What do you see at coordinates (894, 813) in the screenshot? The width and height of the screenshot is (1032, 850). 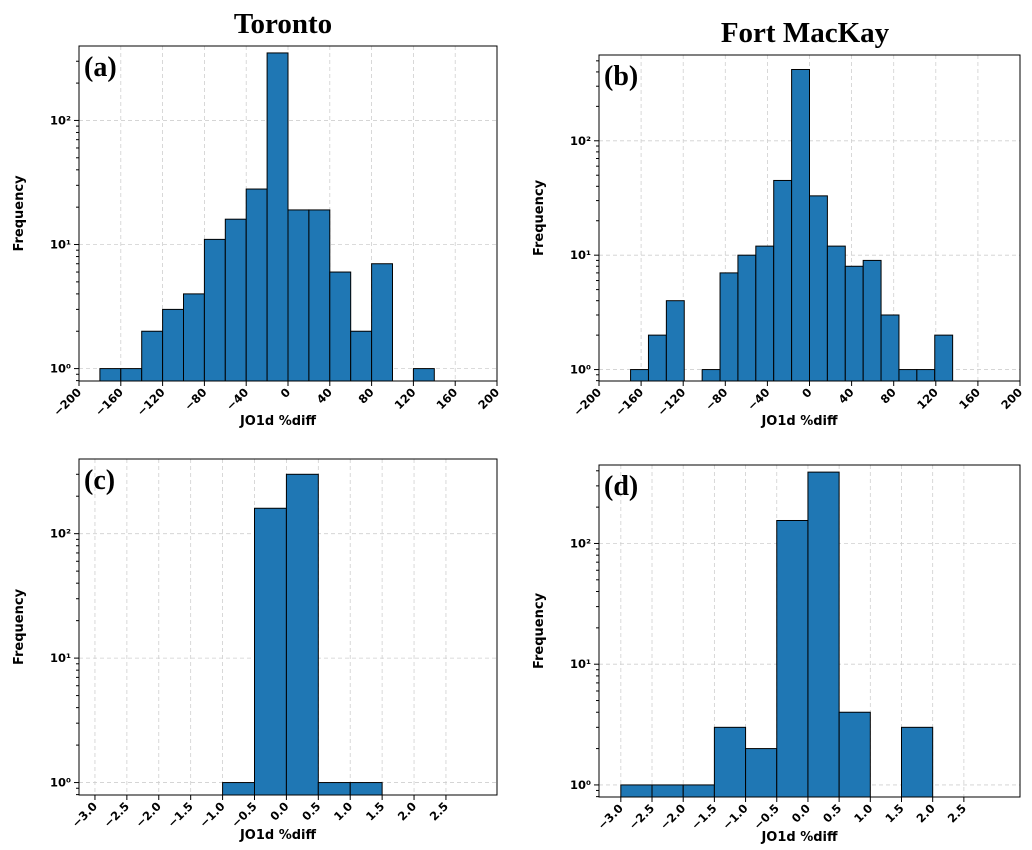 I see `xtick-label-d-9: 1.5` at bounding box center [894, 813].